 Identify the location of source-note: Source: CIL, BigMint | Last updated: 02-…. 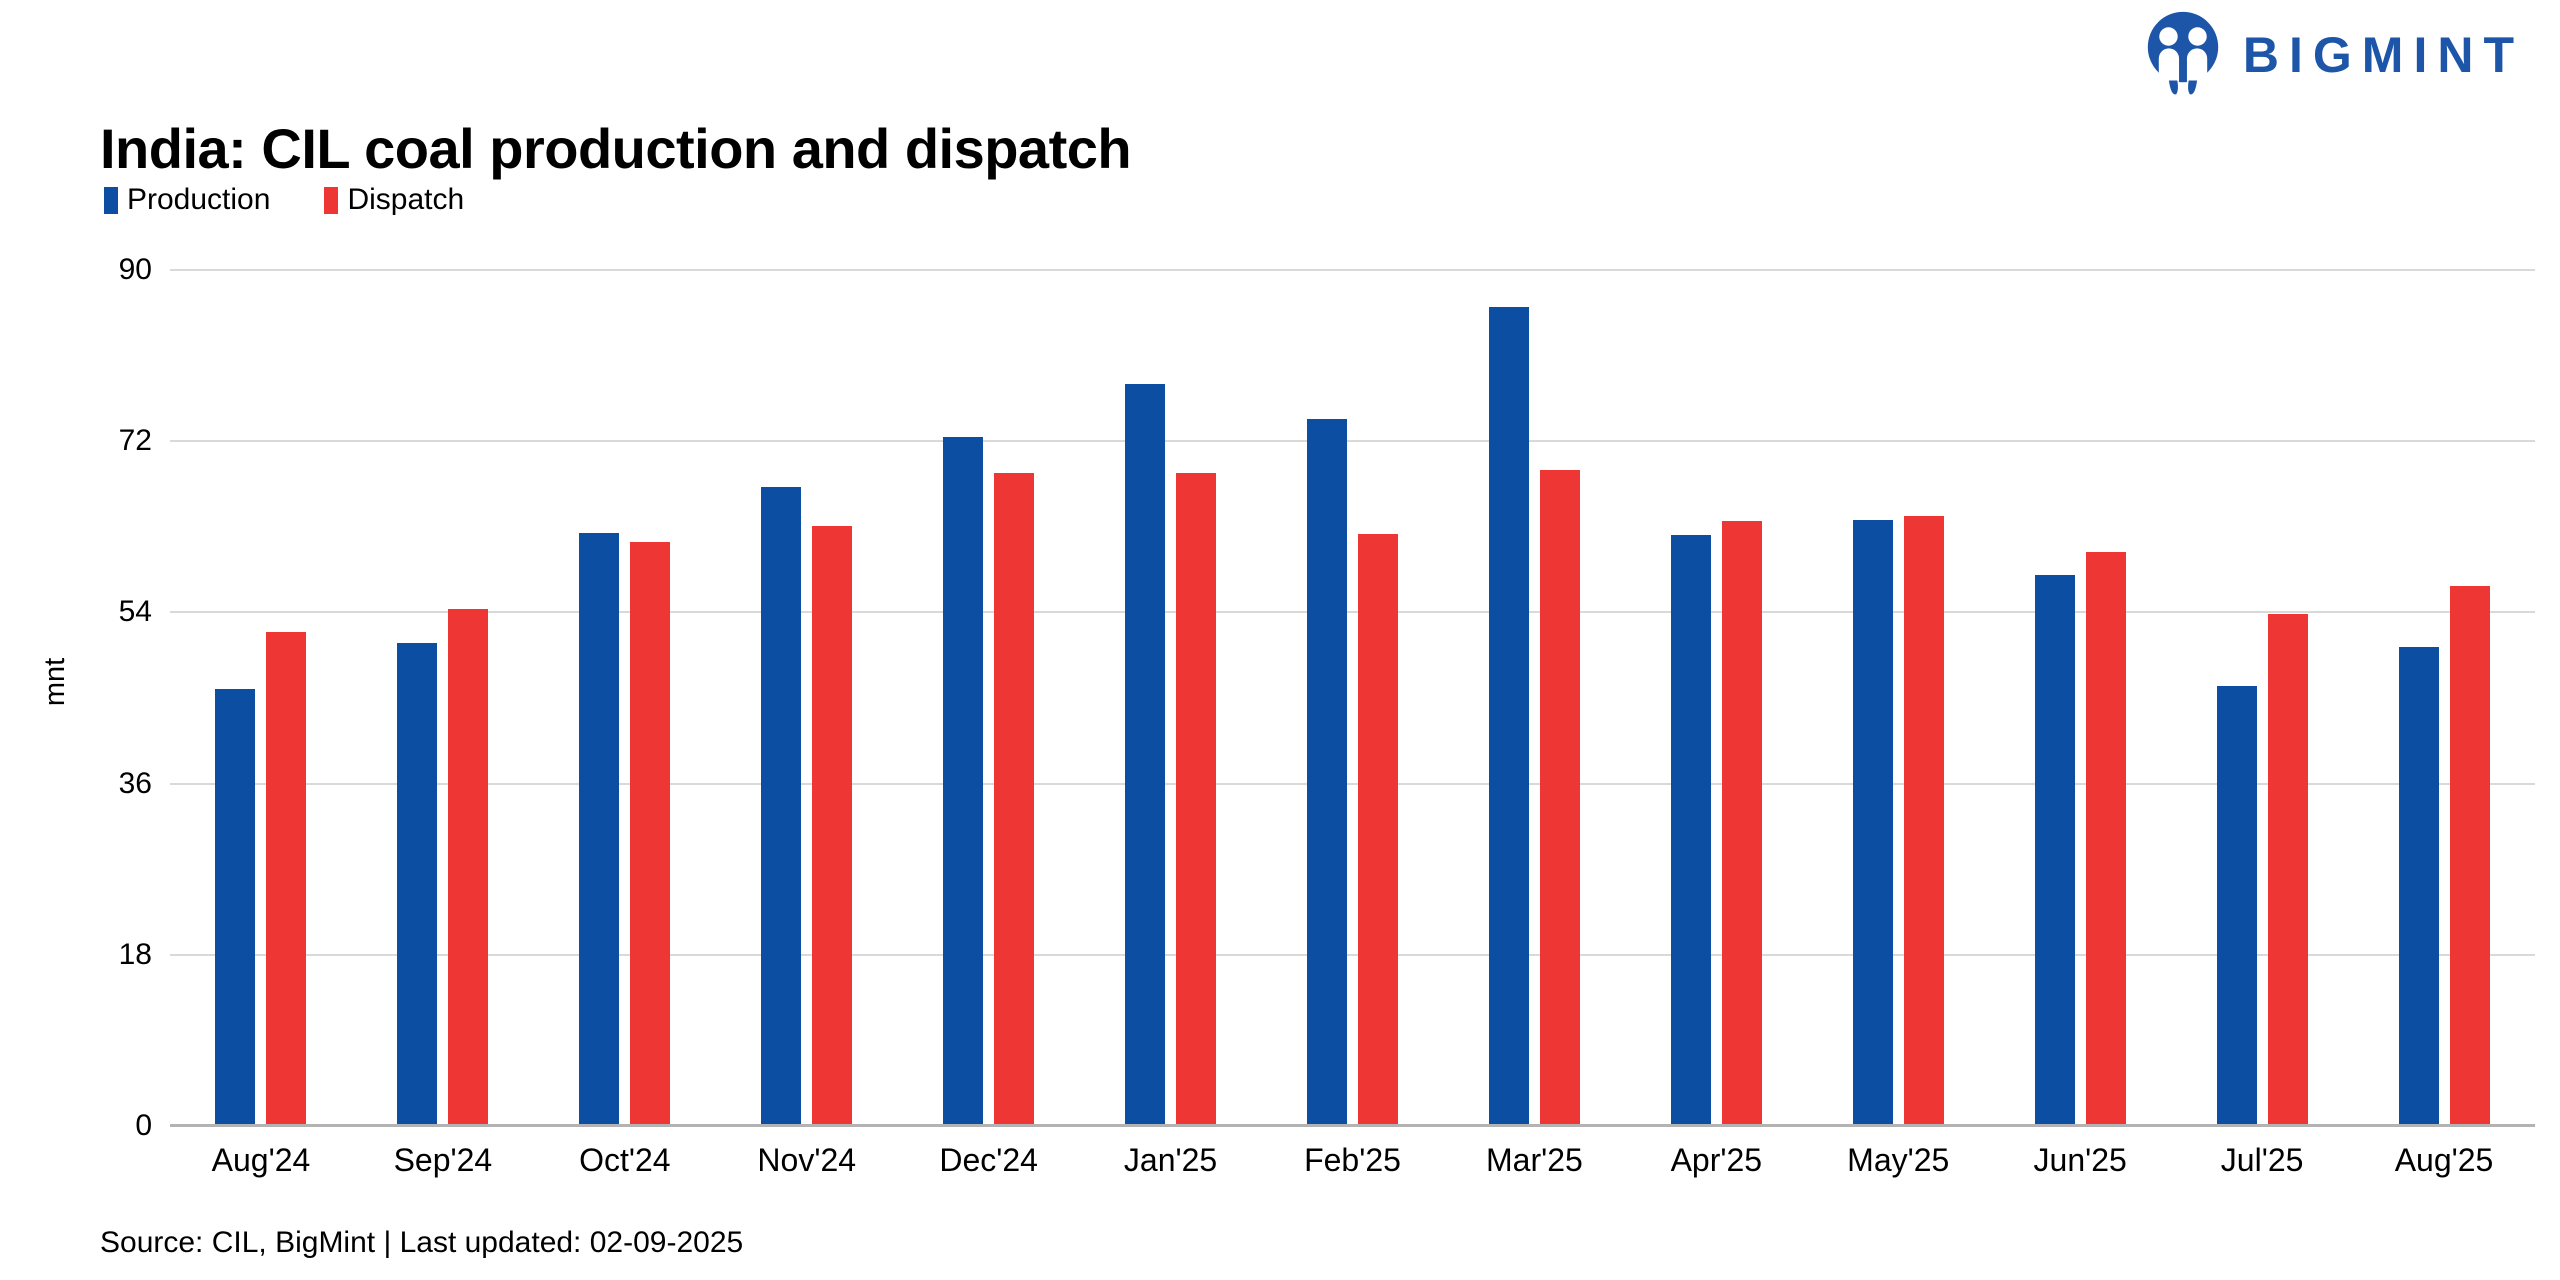
(422, 1242).